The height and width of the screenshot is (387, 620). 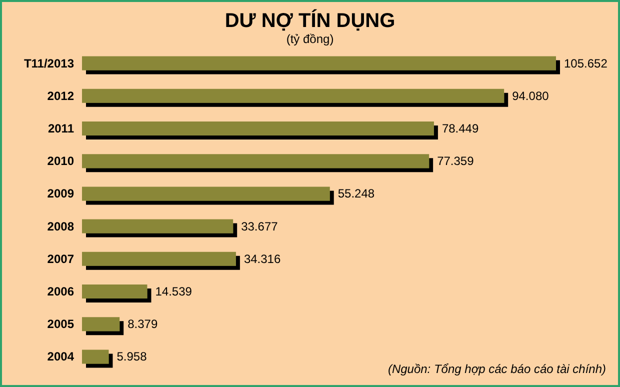 What do you see at coordinates (60, 193) in the screenshot?
I see `y-tick-label: 2009` at bounding box center [60, 193].